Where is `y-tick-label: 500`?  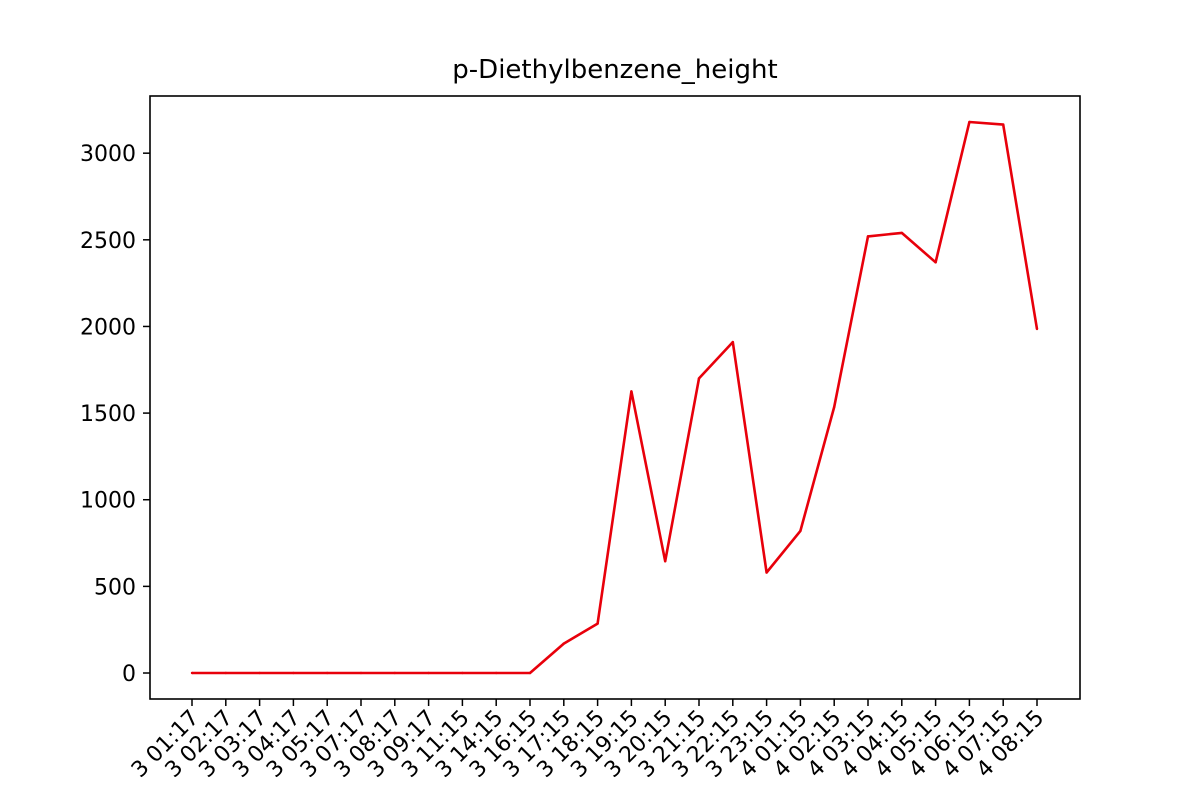
y-tick-label: 500 is located at coordinates (115, 587).